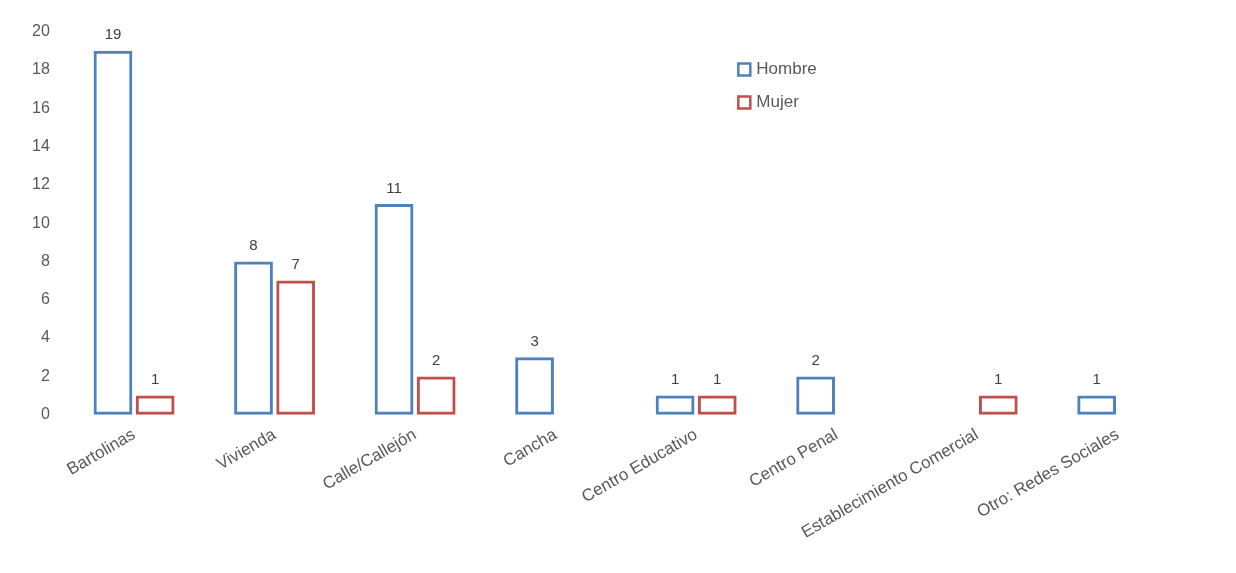 This screenshot has height=573, width=1236. What do you see at coordinates (45, 337) in the screenshot?
I see `y-tick-label: 4` at bounding box center [45, 337].